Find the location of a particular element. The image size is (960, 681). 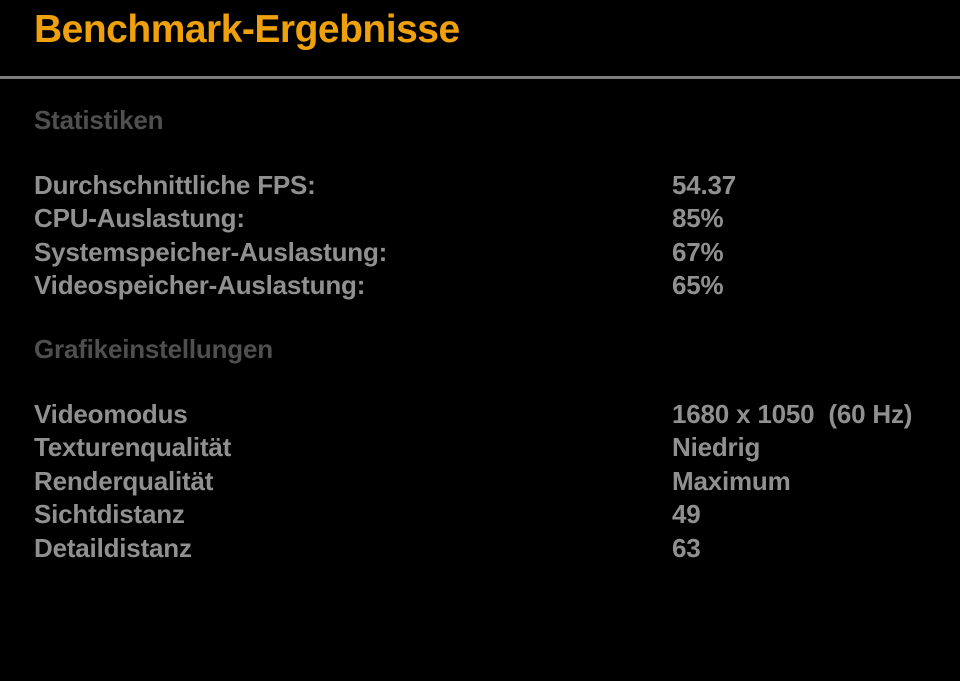

stat-label-cpu-usage: CPU-Auslastung: is located at coordinates (139, 218).